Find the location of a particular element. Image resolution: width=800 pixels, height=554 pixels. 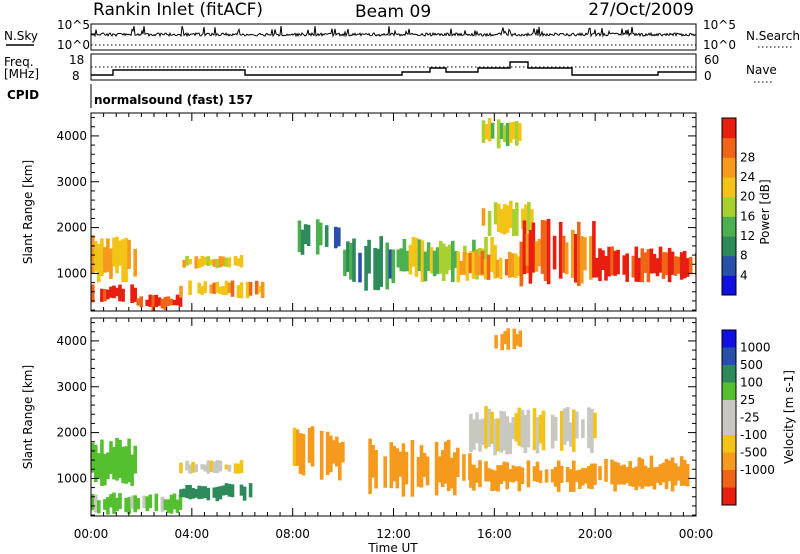

colorbar-tick-label: -500 is located at coordinates (753, 453).